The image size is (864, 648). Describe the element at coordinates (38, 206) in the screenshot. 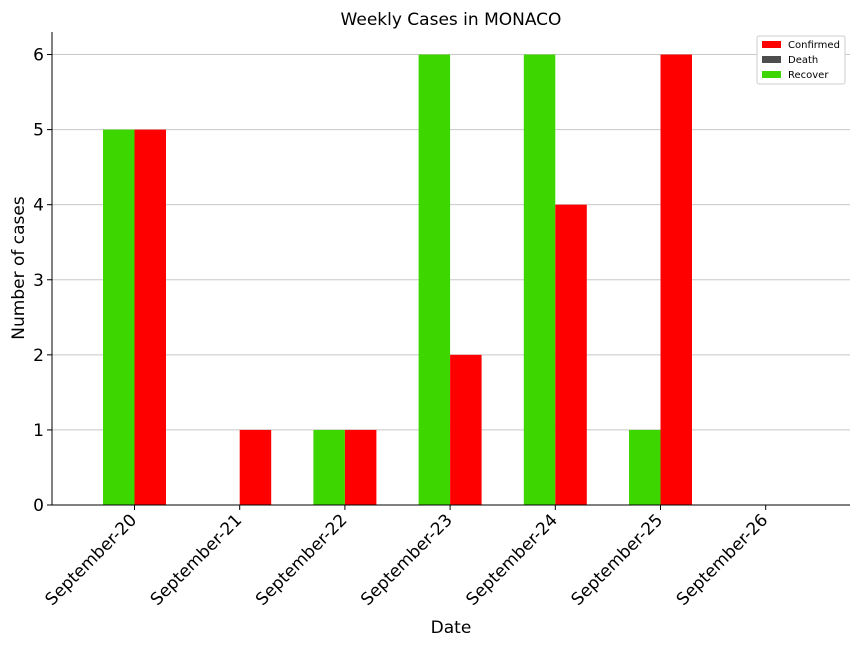

I see `y-tick-label: 4` at that location.